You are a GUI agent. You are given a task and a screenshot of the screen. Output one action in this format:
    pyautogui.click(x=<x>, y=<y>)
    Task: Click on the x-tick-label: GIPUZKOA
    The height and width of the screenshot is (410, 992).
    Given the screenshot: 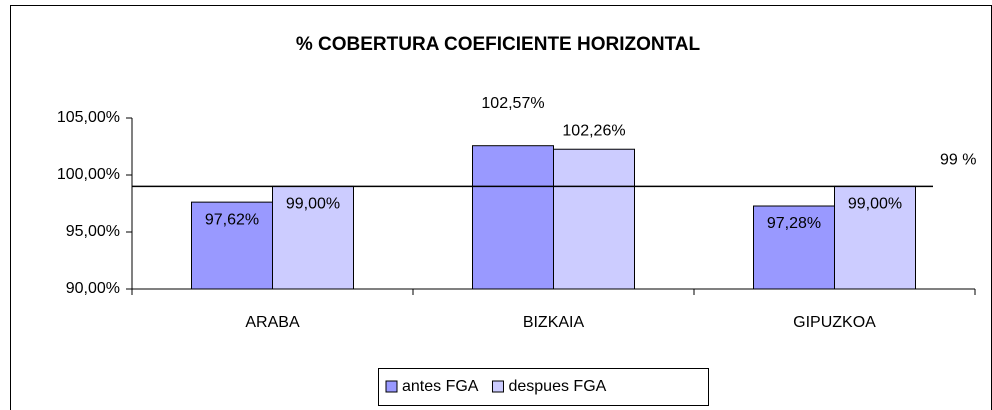 What is the action you would take?
    pyautogui.click(x=834, y=322)
    